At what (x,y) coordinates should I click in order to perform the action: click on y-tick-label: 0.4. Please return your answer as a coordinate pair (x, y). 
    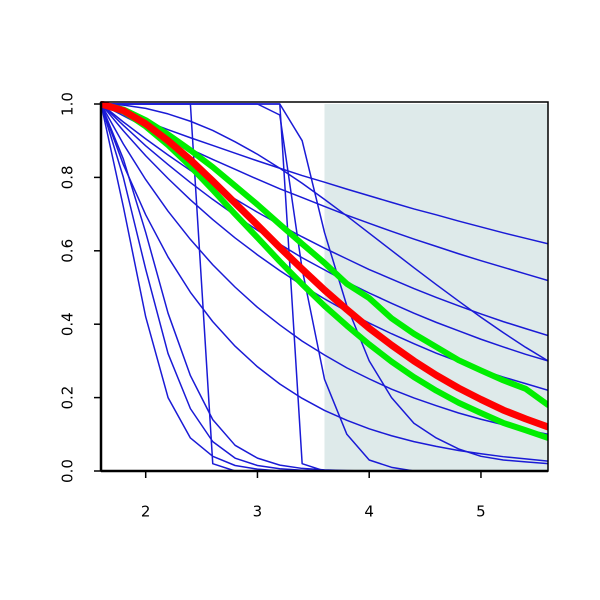
    Looking at the image, I should click on (68, 324).